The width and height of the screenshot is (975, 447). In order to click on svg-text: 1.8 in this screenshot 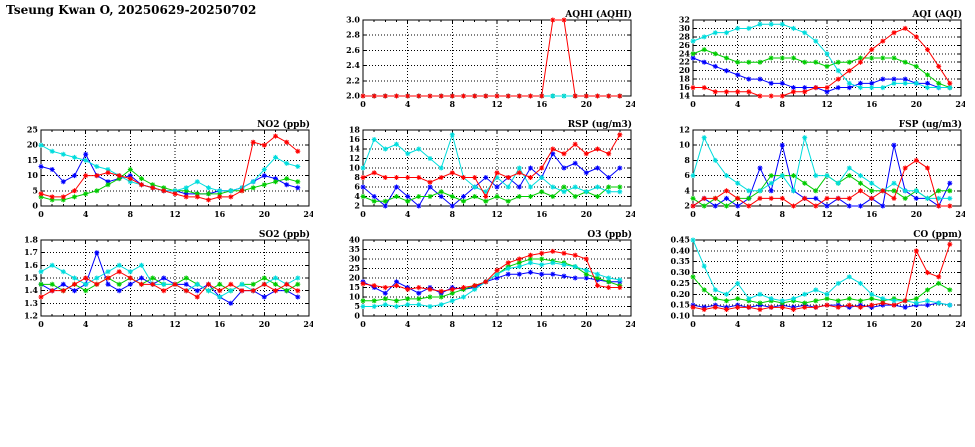, I will do `click(31, 240)`.